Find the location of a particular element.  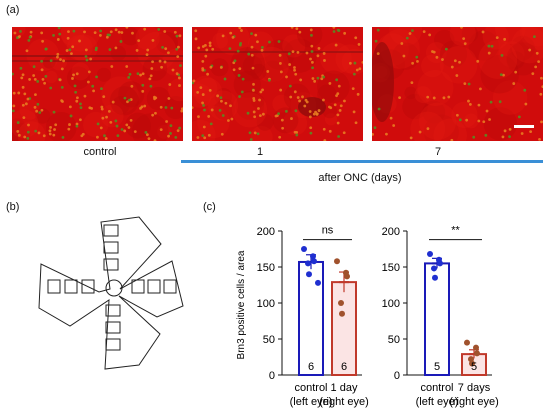

significance-label: ns is located at coordinates (328, 231).